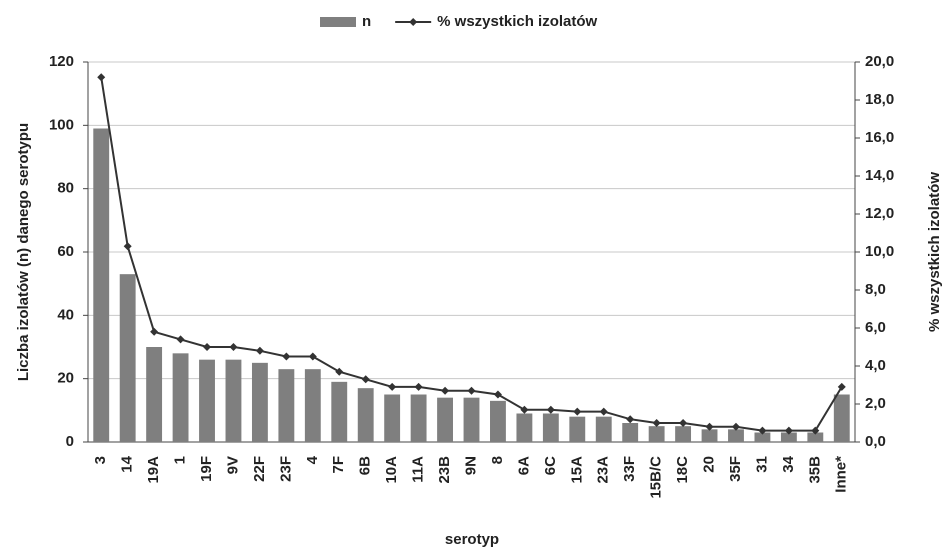 The image size is (949, 555). I want to click on legend-label: n, so click(366, 21).